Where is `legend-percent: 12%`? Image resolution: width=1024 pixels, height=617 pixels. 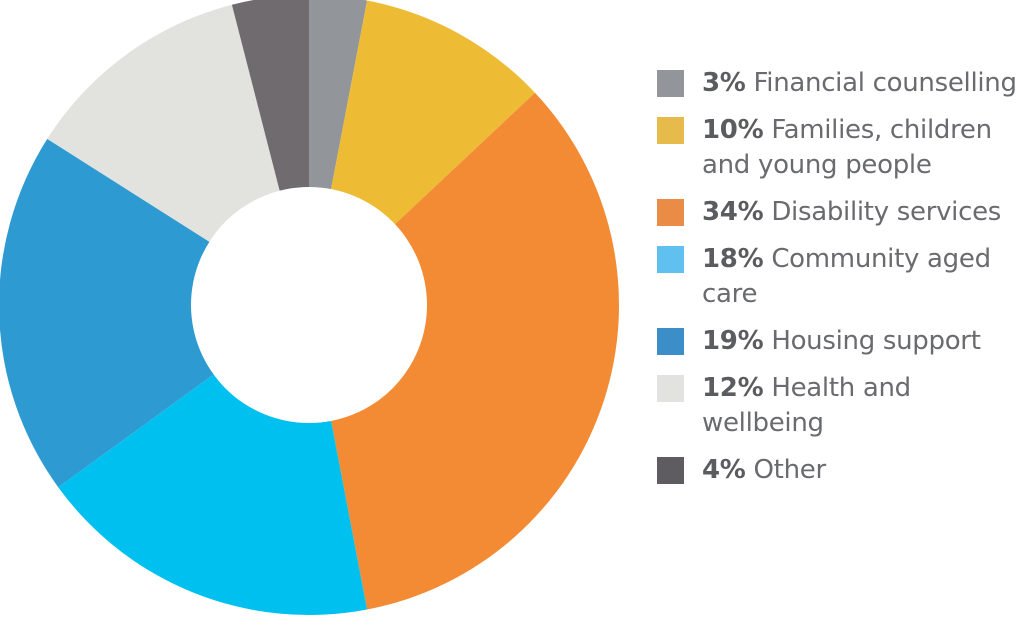
legend-percent: 12% is located at coordinates (733, 388).